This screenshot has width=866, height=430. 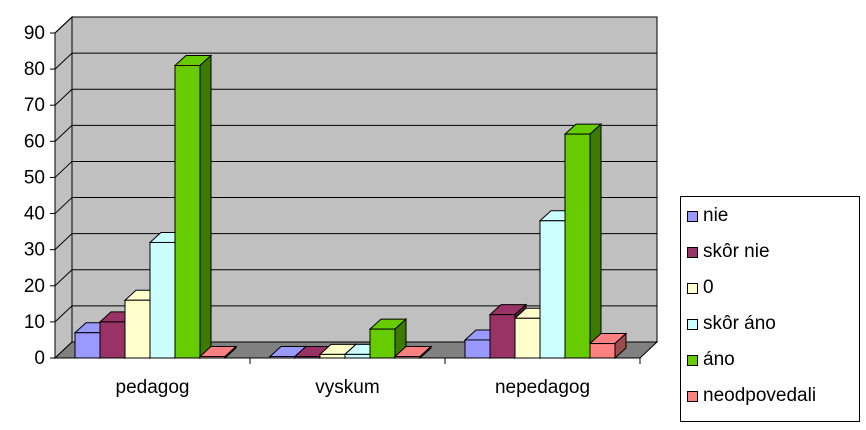 What do you see at coordinates (34, 322) in the screenshot?
I see `y-tick-label: 10` at bounding box center [34, 322].